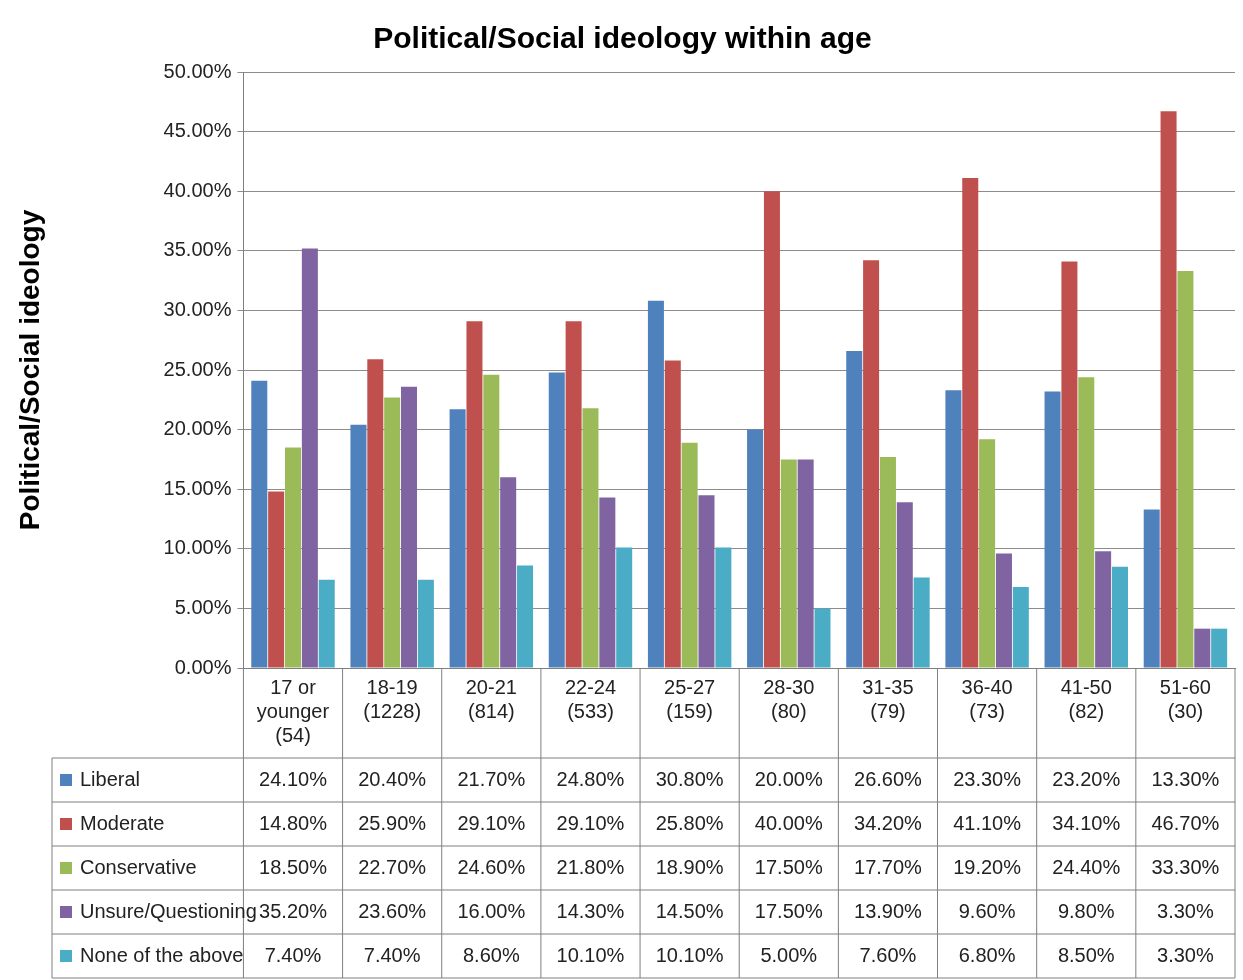  What do you see at coordinates (197, 487) in the screenshot?
I see `y-tick-label: 15.00%` at bounding box center [197, 487].